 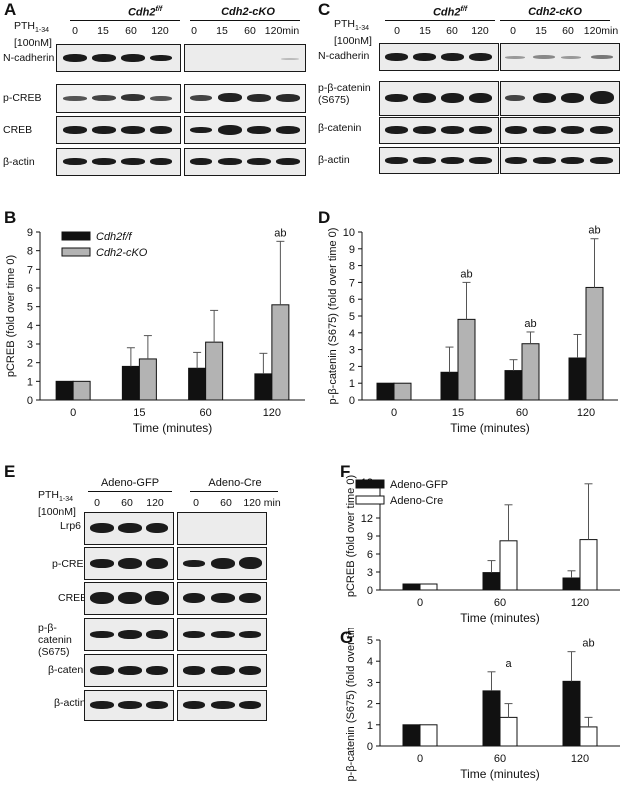 What do you see at coordinates (351, 704) in the screenshot?
I see `y-axis-label: p-β-catenin (S675) (fold over time 0)` at bounding box center [351, 704].